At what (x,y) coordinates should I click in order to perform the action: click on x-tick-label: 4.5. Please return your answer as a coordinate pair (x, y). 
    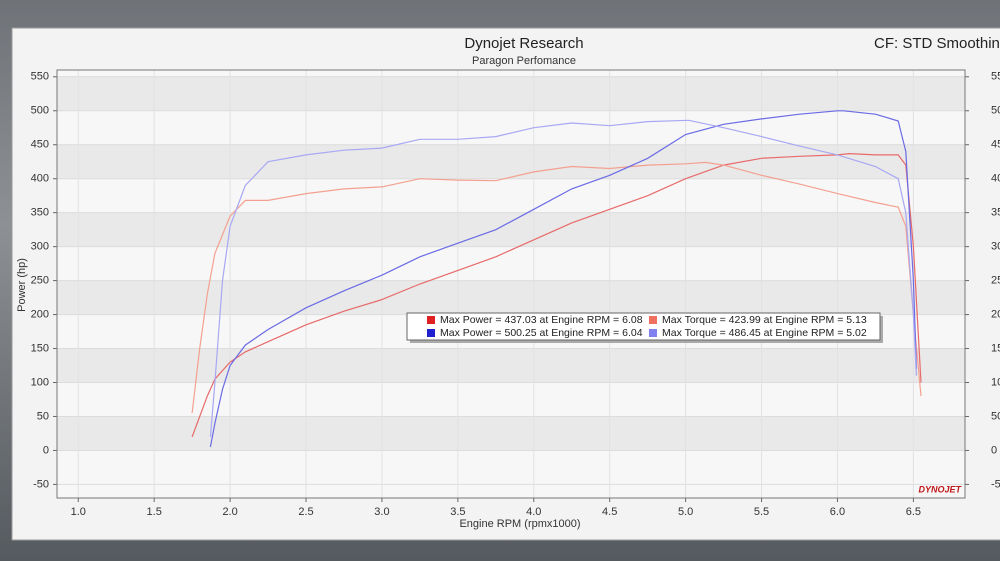
    Looking at the image, I should click on (609, 512).